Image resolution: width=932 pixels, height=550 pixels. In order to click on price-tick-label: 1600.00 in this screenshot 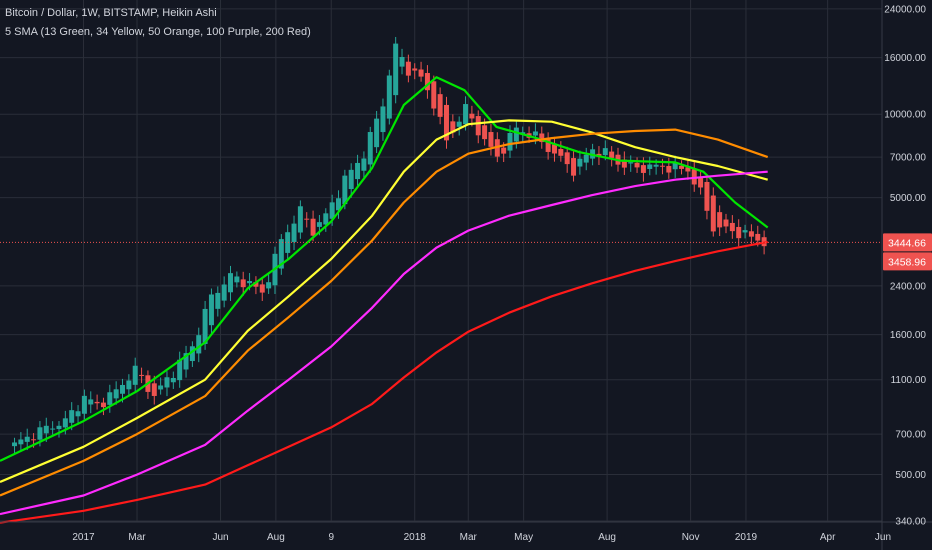, I will do `click(908, 335)`.